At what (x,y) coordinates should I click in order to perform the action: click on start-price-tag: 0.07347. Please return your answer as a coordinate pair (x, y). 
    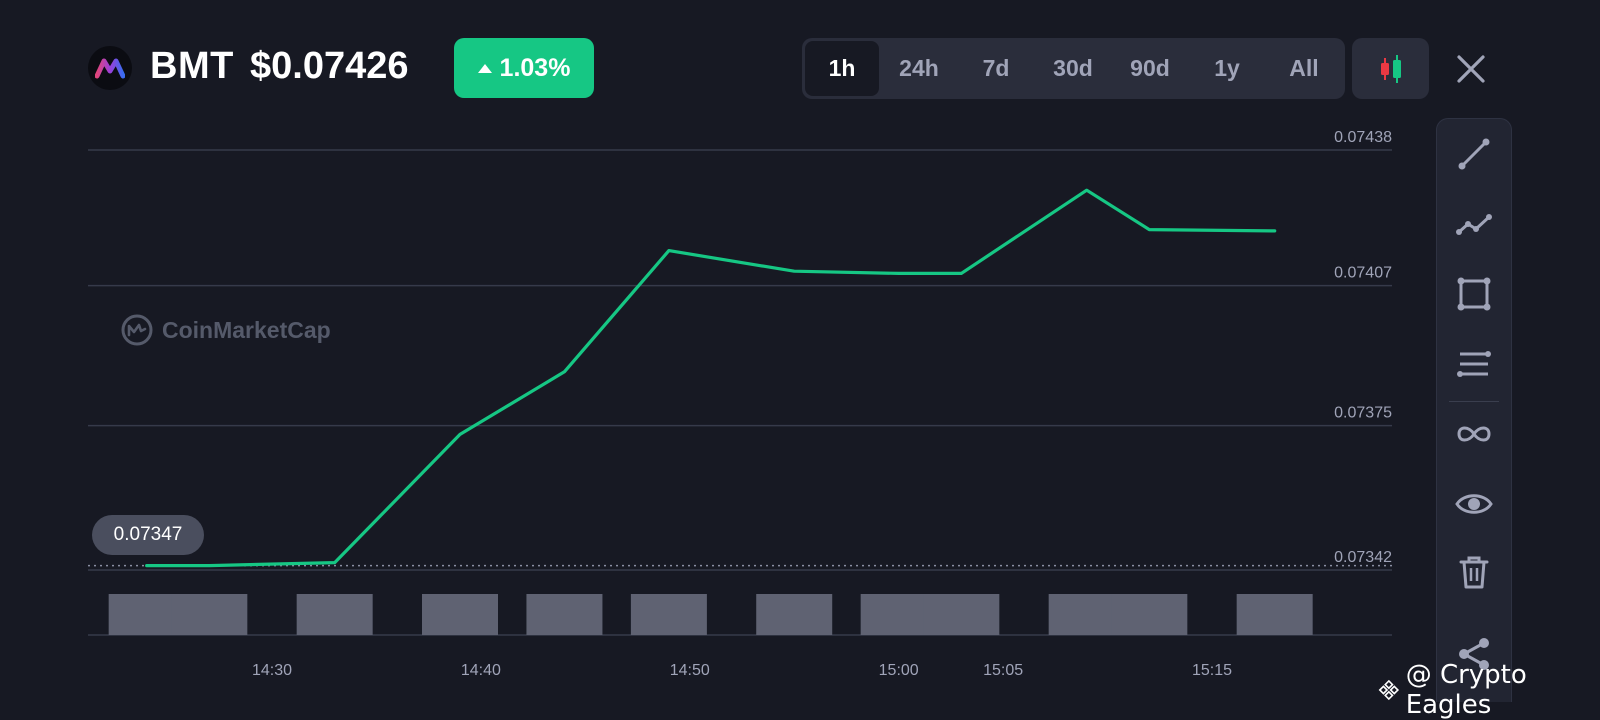
    Looking at the image, I should click on (148, 535).